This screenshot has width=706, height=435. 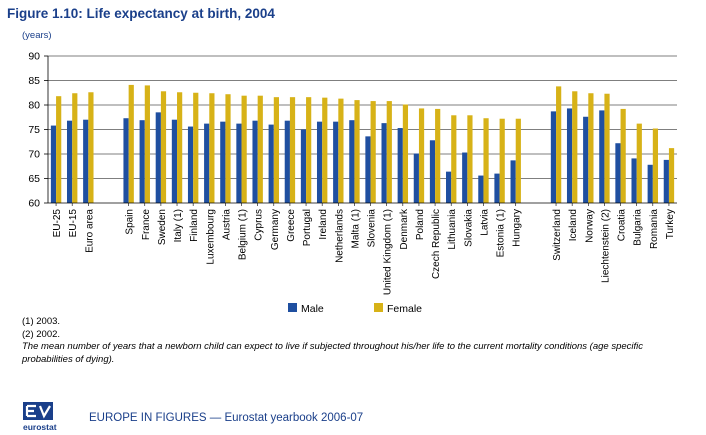 I want to click on y-tick-label-85: 85, so click(x=34, y=81).